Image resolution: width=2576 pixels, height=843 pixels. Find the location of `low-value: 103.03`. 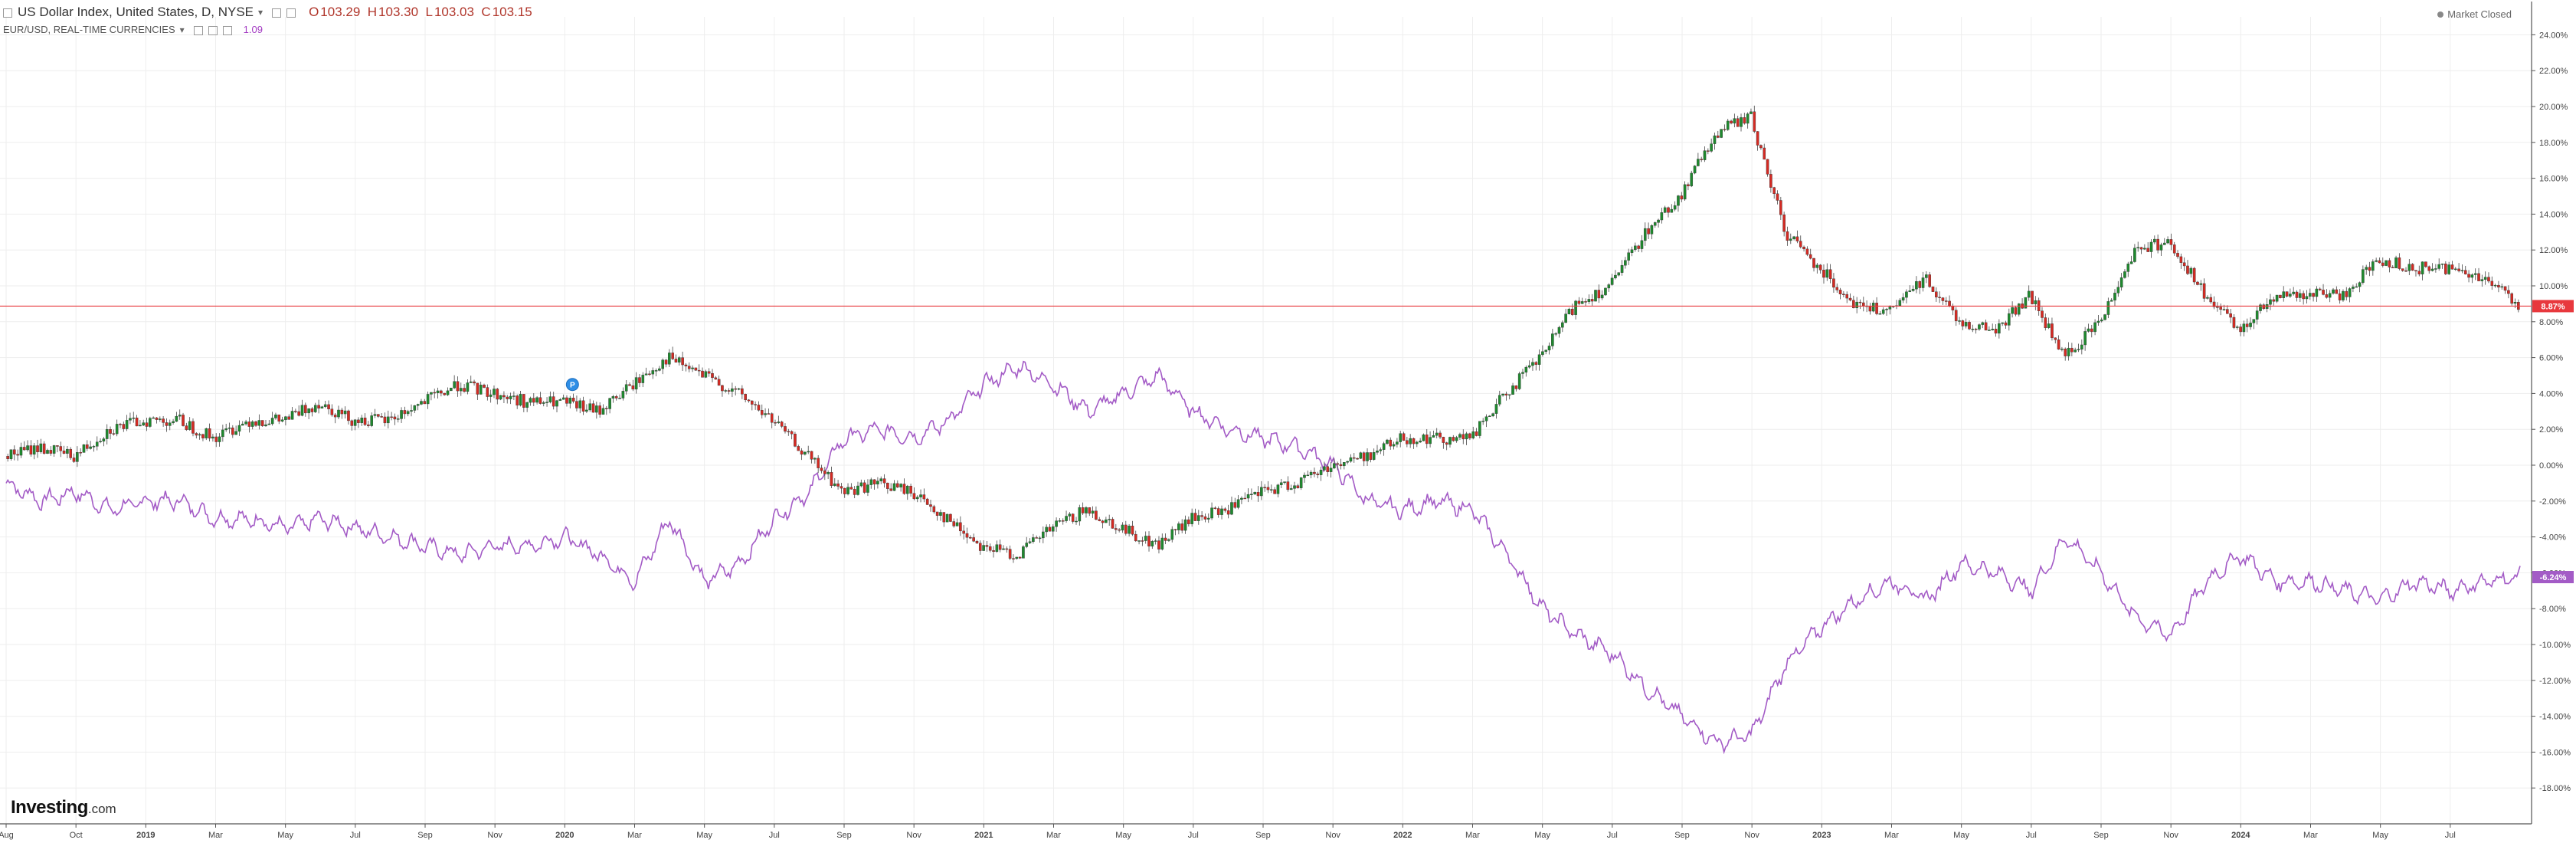

low-value: 103.03 is located at coordinates (454, 12).